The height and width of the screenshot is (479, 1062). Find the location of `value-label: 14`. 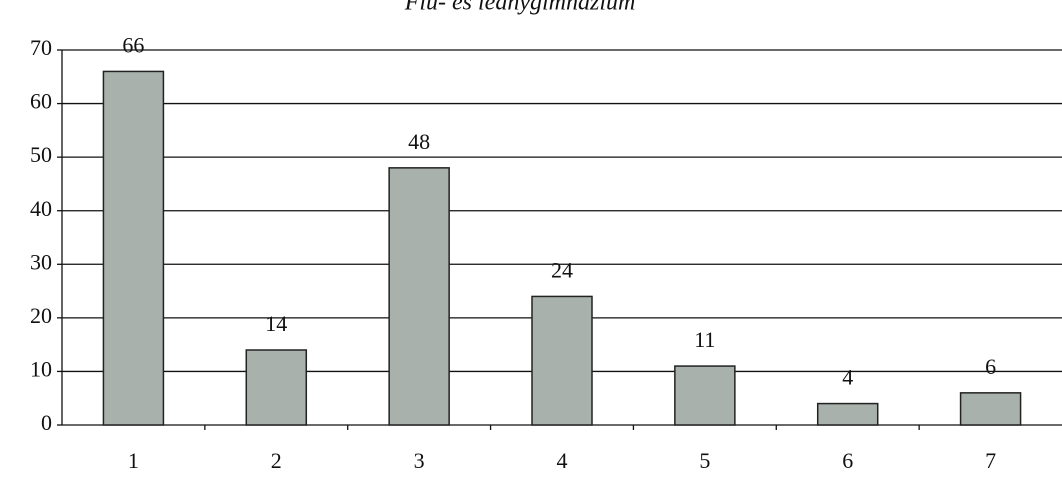

value-label: 14 is located at coordinates (276, 323).